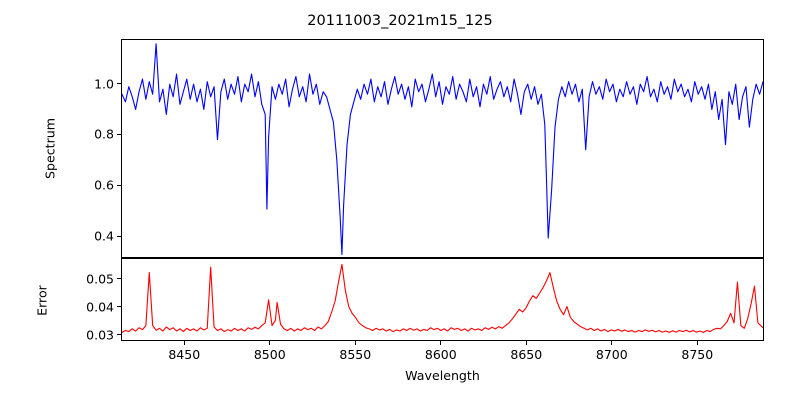 Image resolution: width=800 pixels, height=400 pixels. I want to click on y-tick-label-error: 0.03, so click(100, 335).